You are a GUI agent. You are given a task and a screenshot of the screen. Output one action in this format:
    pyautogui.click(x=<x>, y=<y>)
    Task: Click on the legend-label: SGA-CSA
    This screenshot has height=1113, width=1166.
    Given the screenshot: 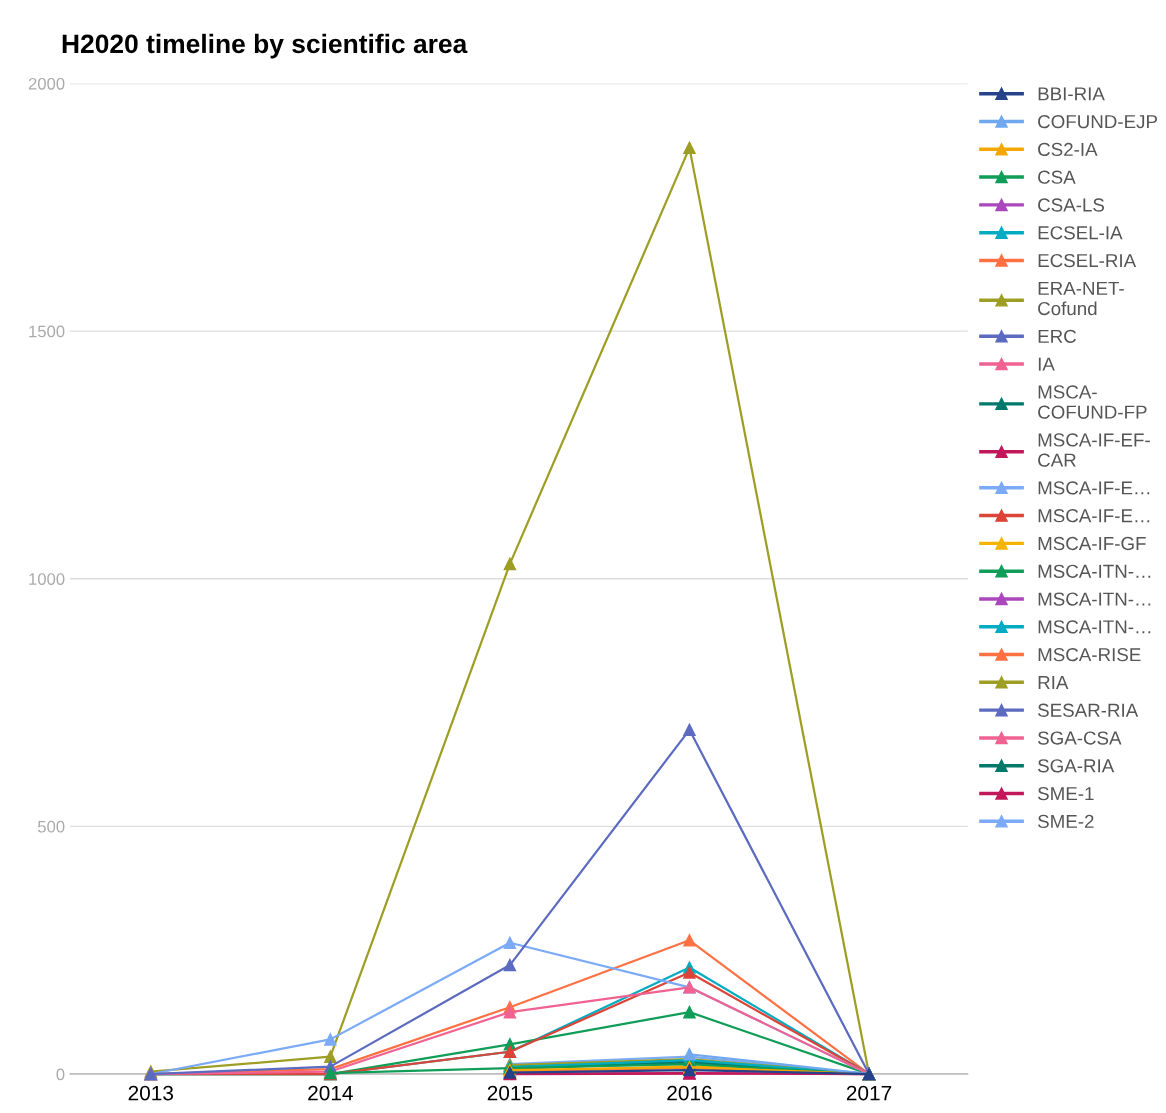 What is the action you would take?
    pyautogui.click(x=1080, y=738)
    